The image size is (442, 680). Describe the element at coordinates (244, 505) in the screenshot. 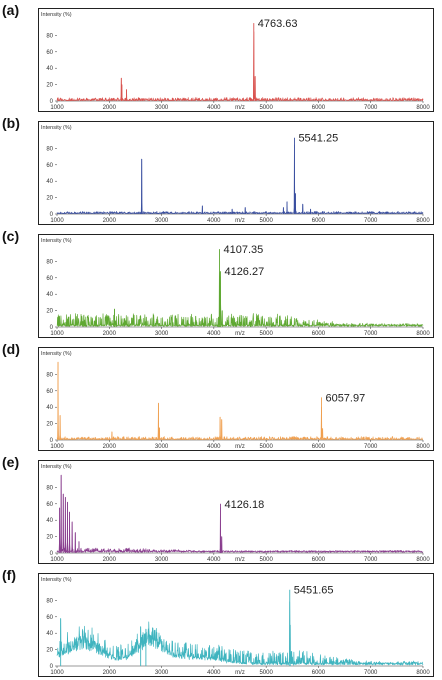

I see `peak-label: 4126.18` at that location.